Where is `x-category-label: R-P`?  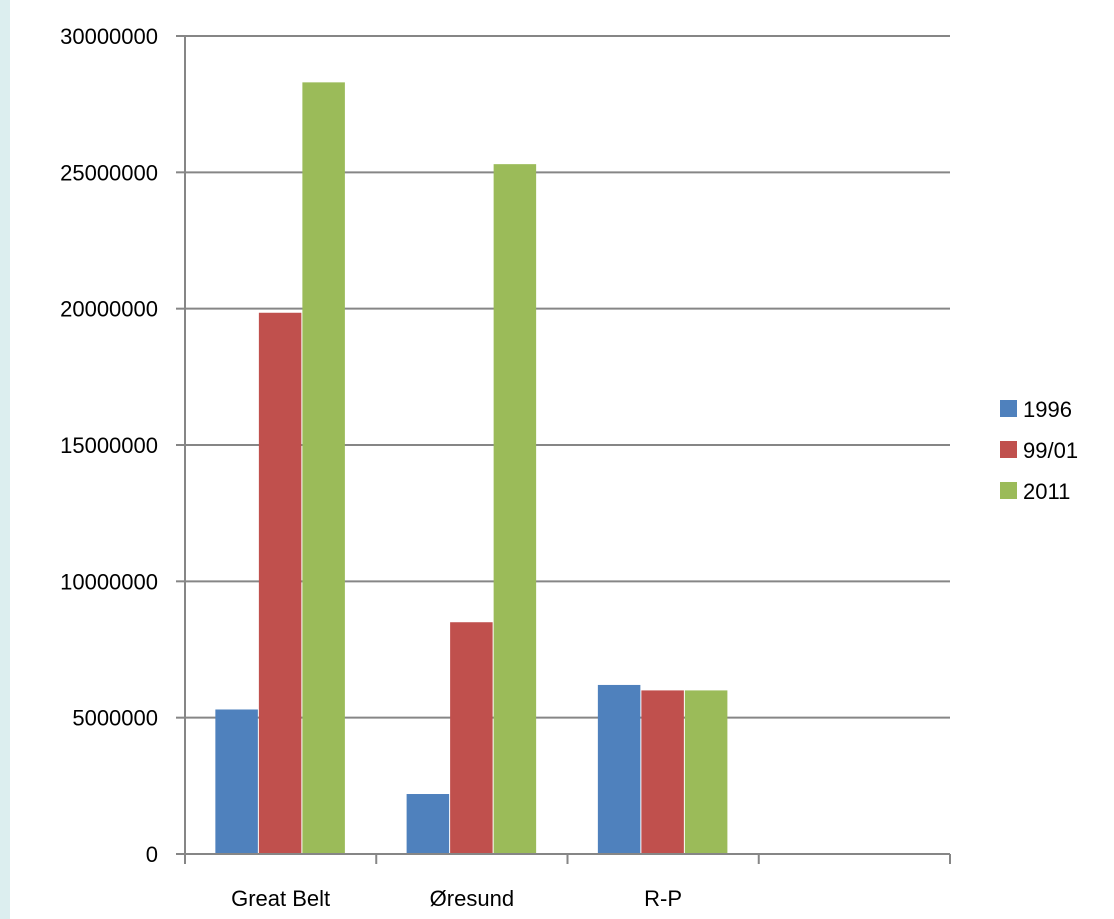
x-category-label: R-P is located at coordinates (663, 898).